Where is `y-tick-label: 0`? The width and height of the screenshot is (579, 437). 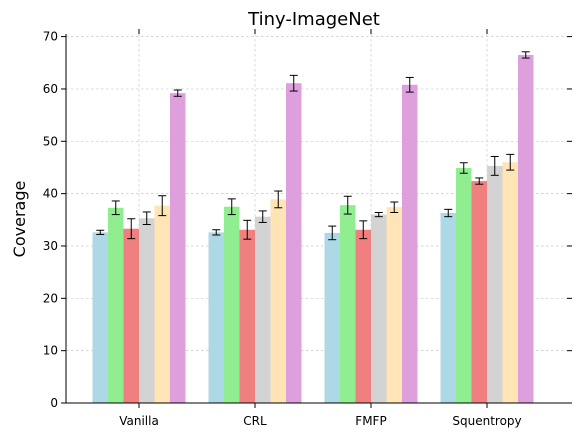
y-tick-label: 0 is located at coordinates (54, 403).